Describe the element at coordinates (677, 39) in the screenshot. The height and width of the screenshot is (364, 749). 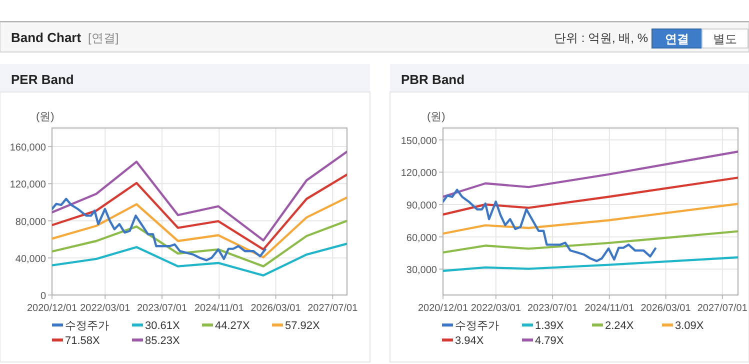
I see `text: 연결` at that location.